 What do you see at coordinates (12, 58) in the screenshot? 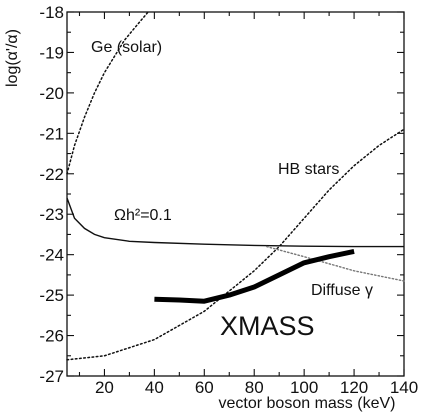
I see `y-axis-title: log(α'/α)` at bounding box center [12, 58].